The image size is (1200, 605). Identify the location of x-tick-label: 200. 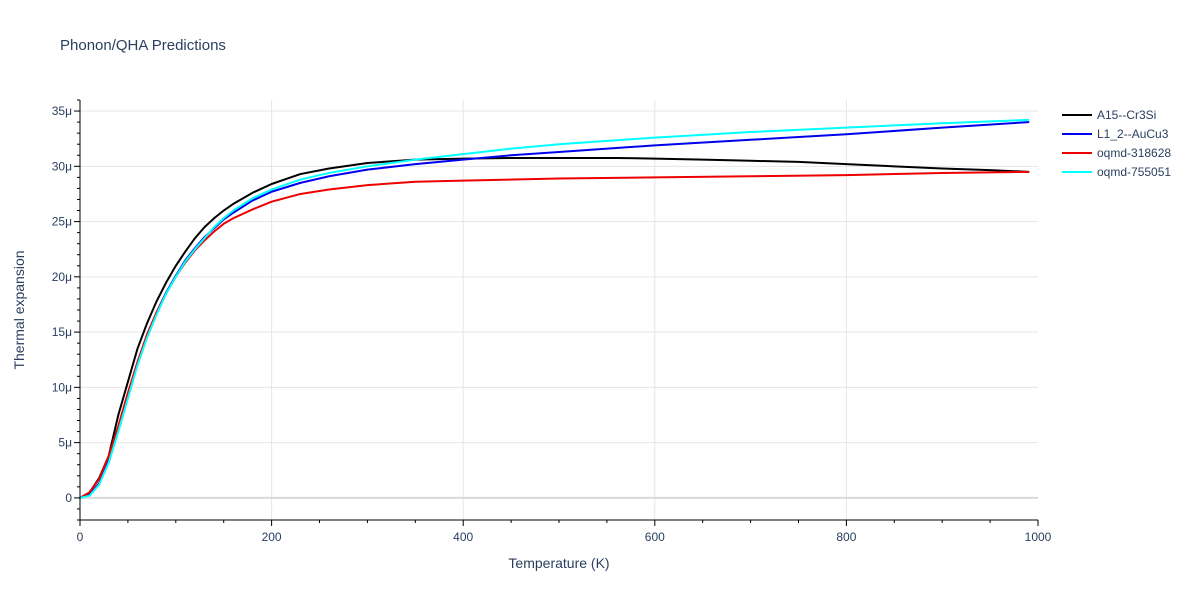
(272, 537).